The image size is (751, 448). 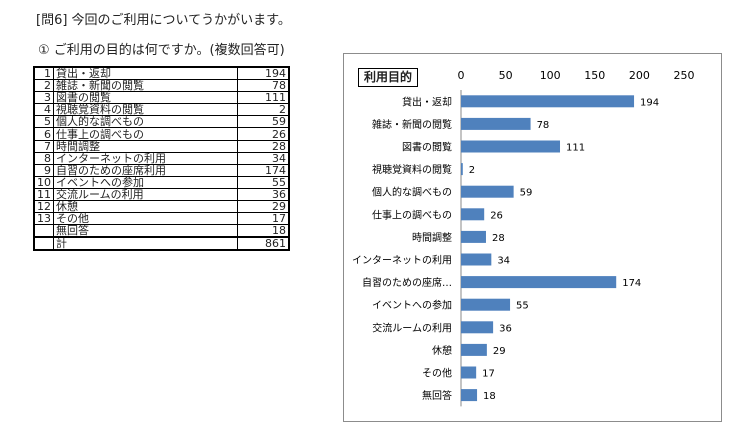 What do you see at coordinates (161, 122) in the screenshot?
I see `table-row: 5 個人的な調べもの 59` at bounding box center [161, 122].